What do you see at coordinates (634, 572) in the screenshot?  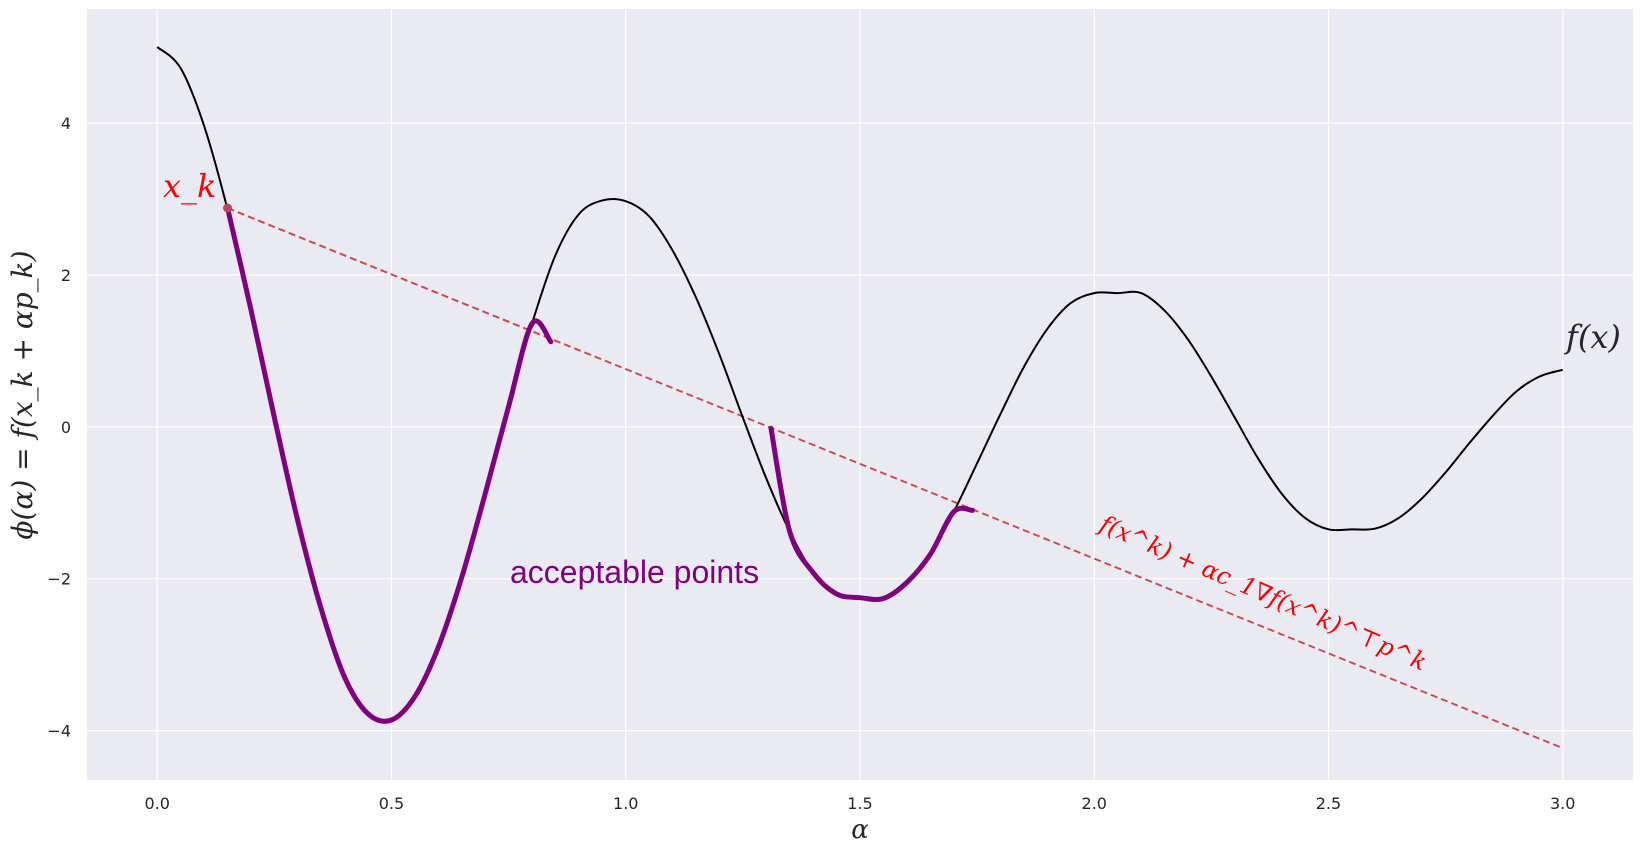 I see `annotation-acceptable-points: acceptable points` at bounding box center [634, 572].